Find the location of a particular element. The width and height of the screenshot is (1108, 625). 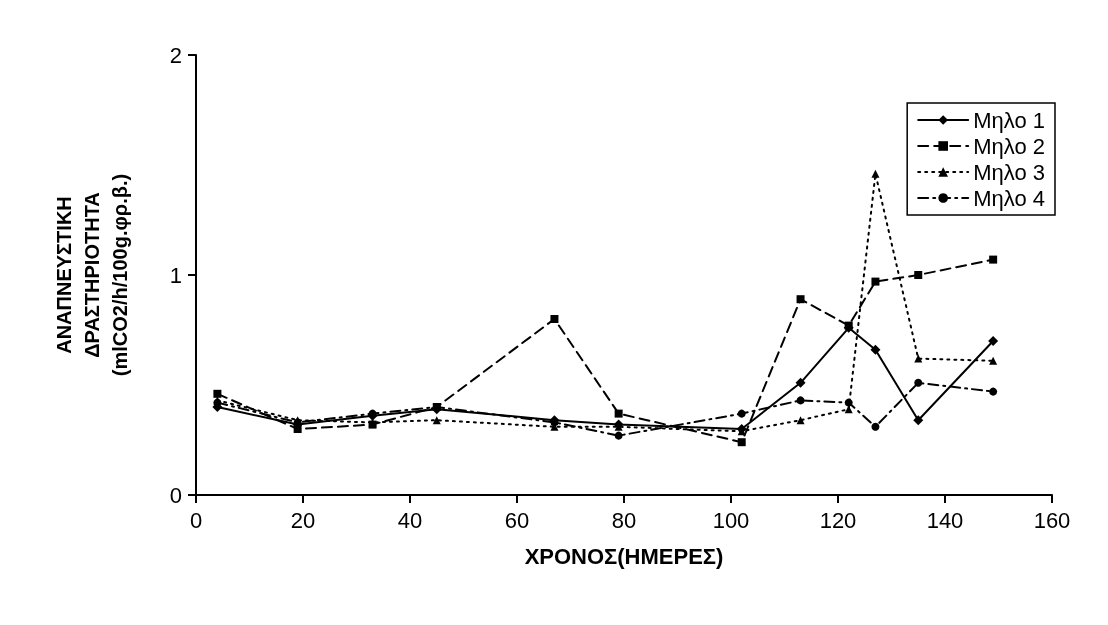

y-tick-label: 0 is located at coordinates (175, 495).